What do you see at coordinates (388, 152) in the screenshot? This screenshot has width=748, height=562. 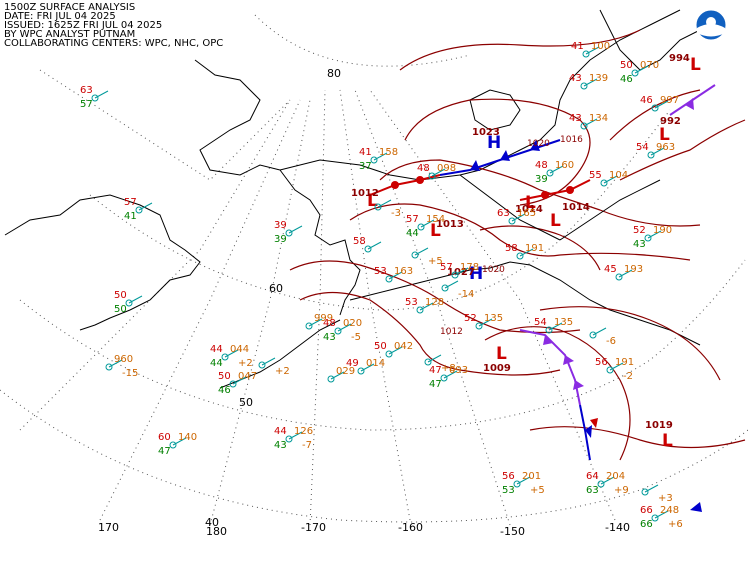 I see `station-pressure: 158` at bounding box center [388, 152].